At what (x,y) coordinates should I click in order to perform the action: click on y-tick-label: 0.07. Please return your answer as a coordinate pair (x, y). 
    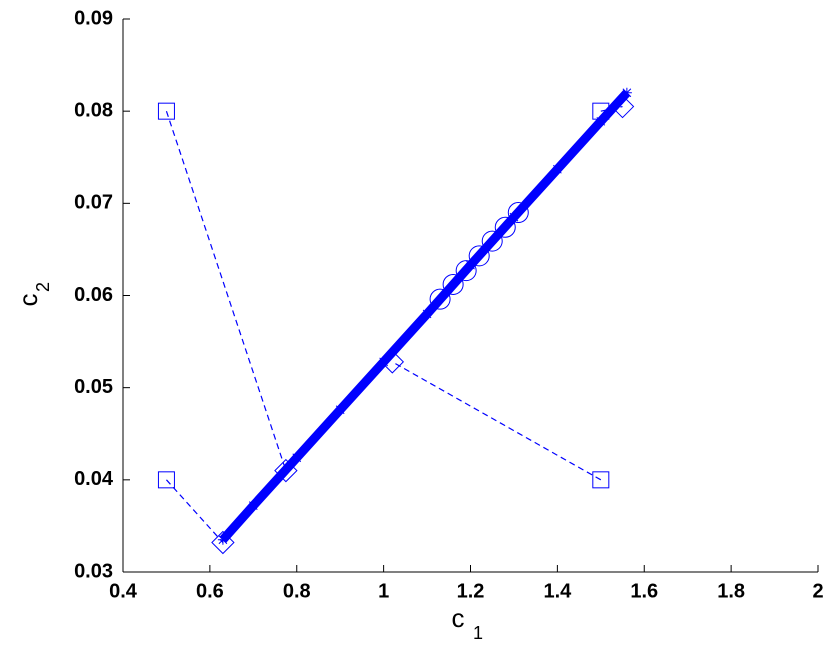
    Looking at the image, I should click on (93, 203).